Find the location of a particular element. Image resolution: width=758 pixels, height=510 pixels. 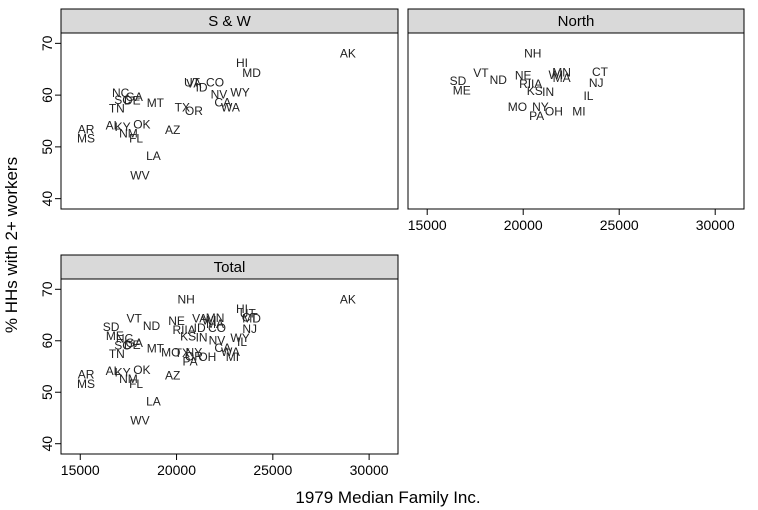

data-point-label: KY is located at coordinates (123, 127).